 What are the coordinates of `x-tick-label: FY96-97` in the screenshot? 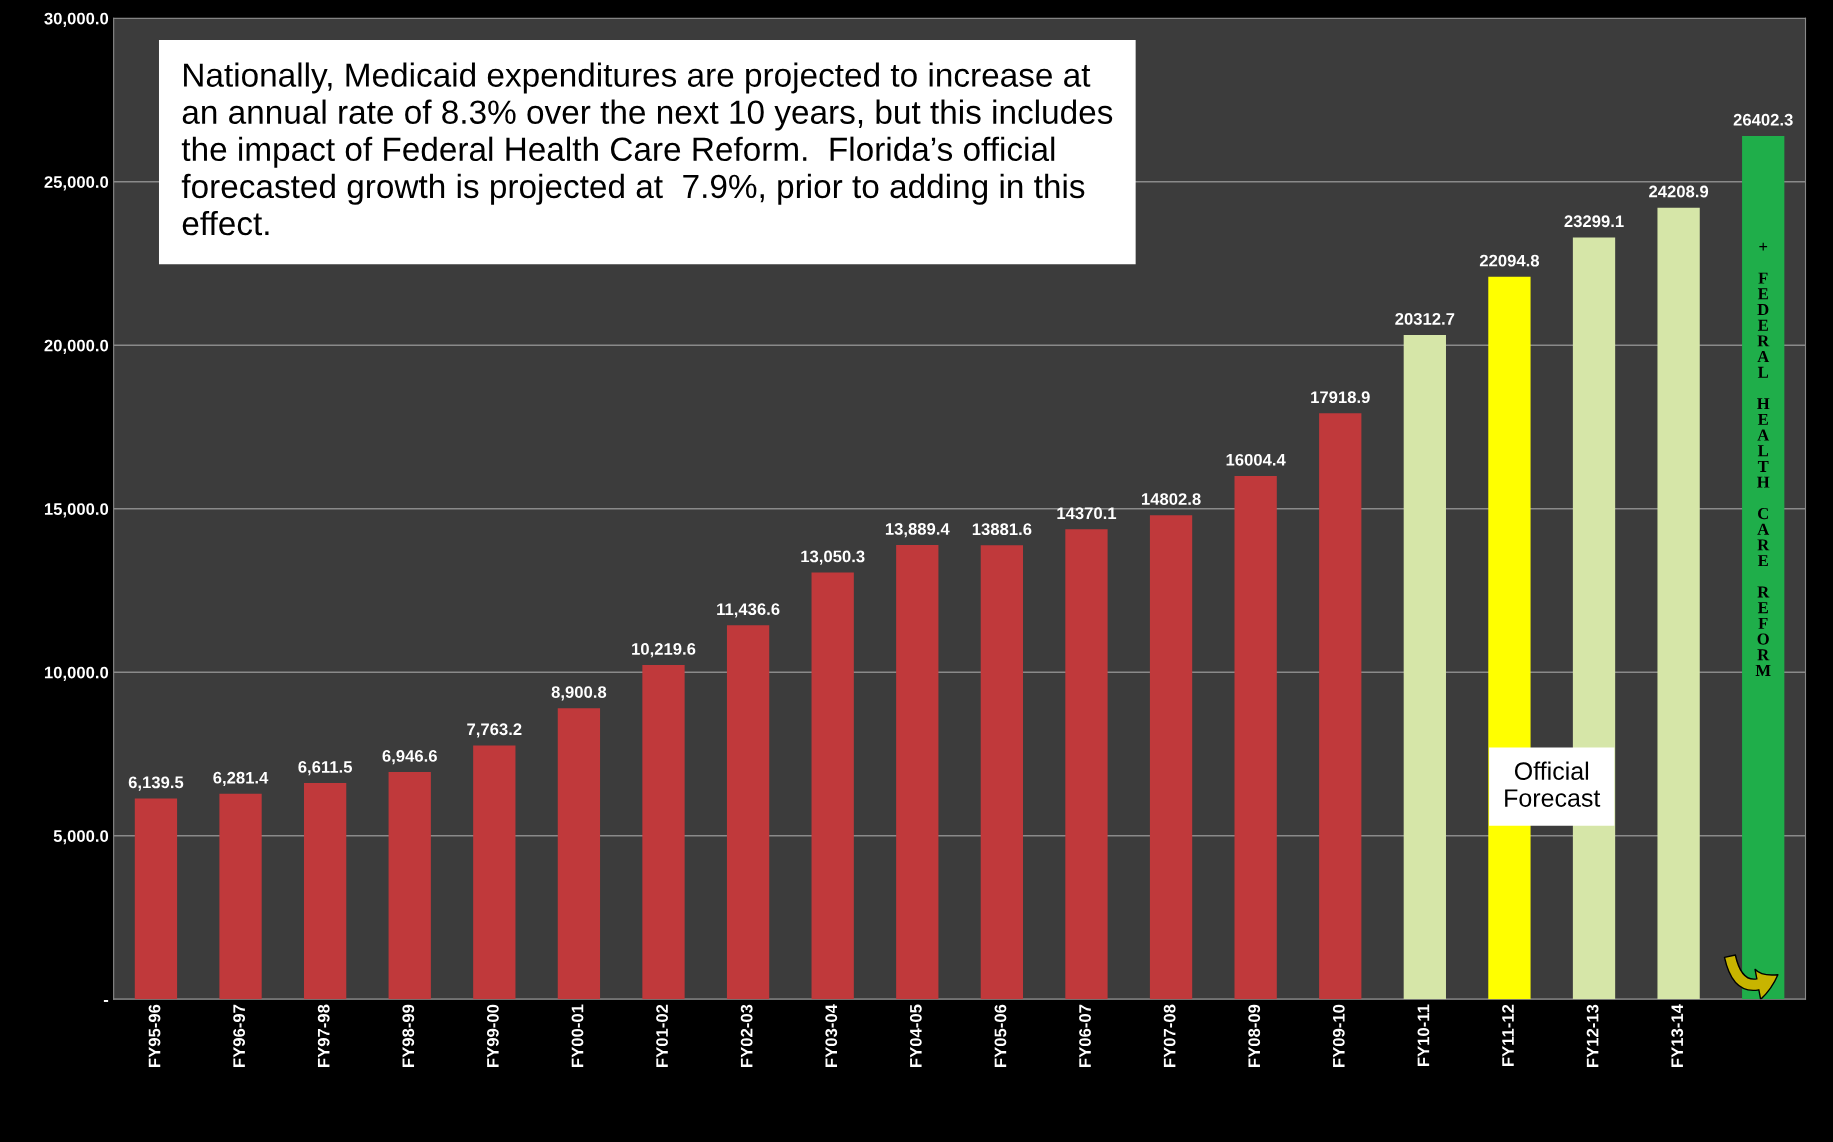 It's located at (239, 1035).